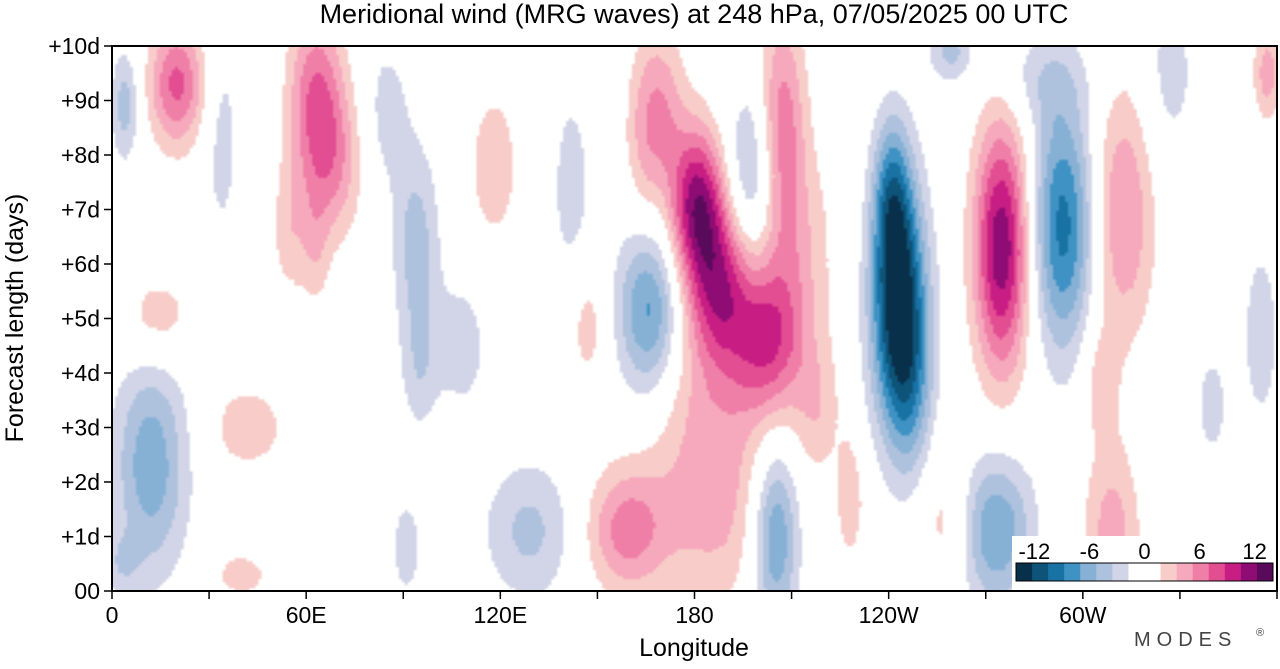  Describe the element at coordinates (80, 210) in the screenshot. I see `y-tick-label: +7d` at that location.